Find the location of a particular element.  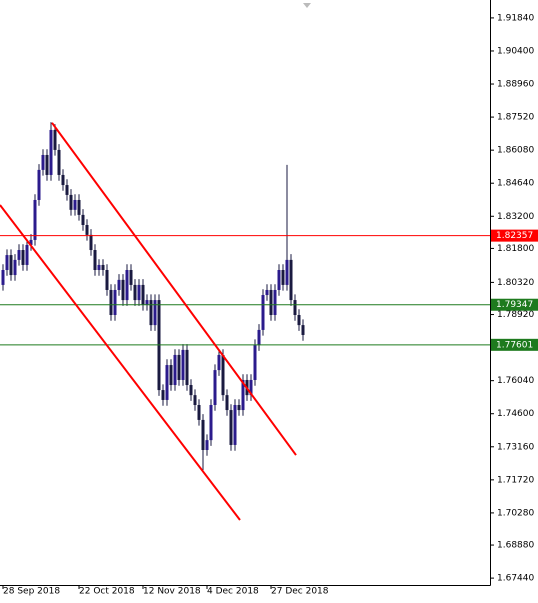

level-label: 1.79347 is located at coordinates (514, 305).